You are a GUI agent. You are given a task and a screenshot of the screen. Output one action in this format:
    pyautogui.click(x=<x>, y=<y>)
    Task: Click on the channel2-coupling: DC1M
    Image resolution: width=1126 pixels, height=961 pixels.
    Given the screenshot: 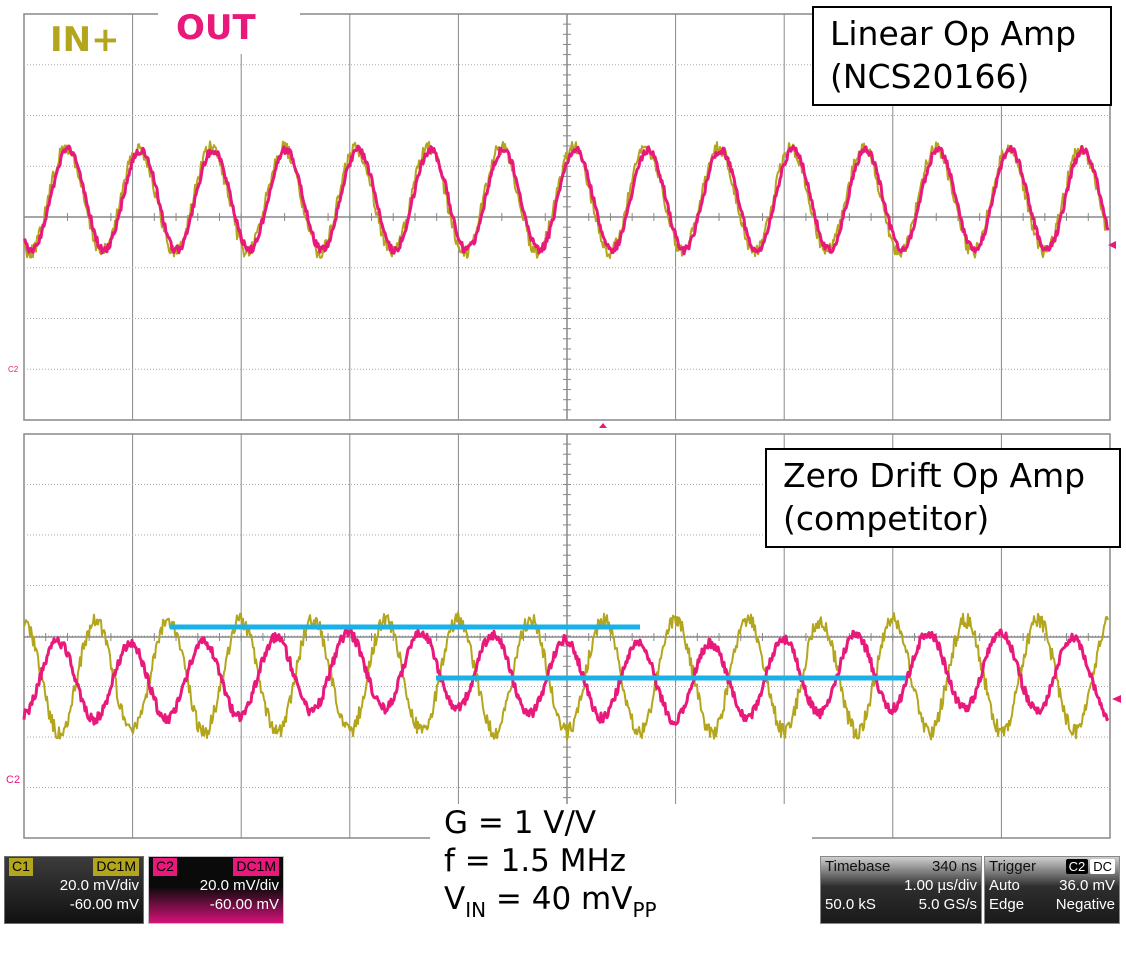 What is the action you would take?
    pyautogui.click(x=256, y=867)
    